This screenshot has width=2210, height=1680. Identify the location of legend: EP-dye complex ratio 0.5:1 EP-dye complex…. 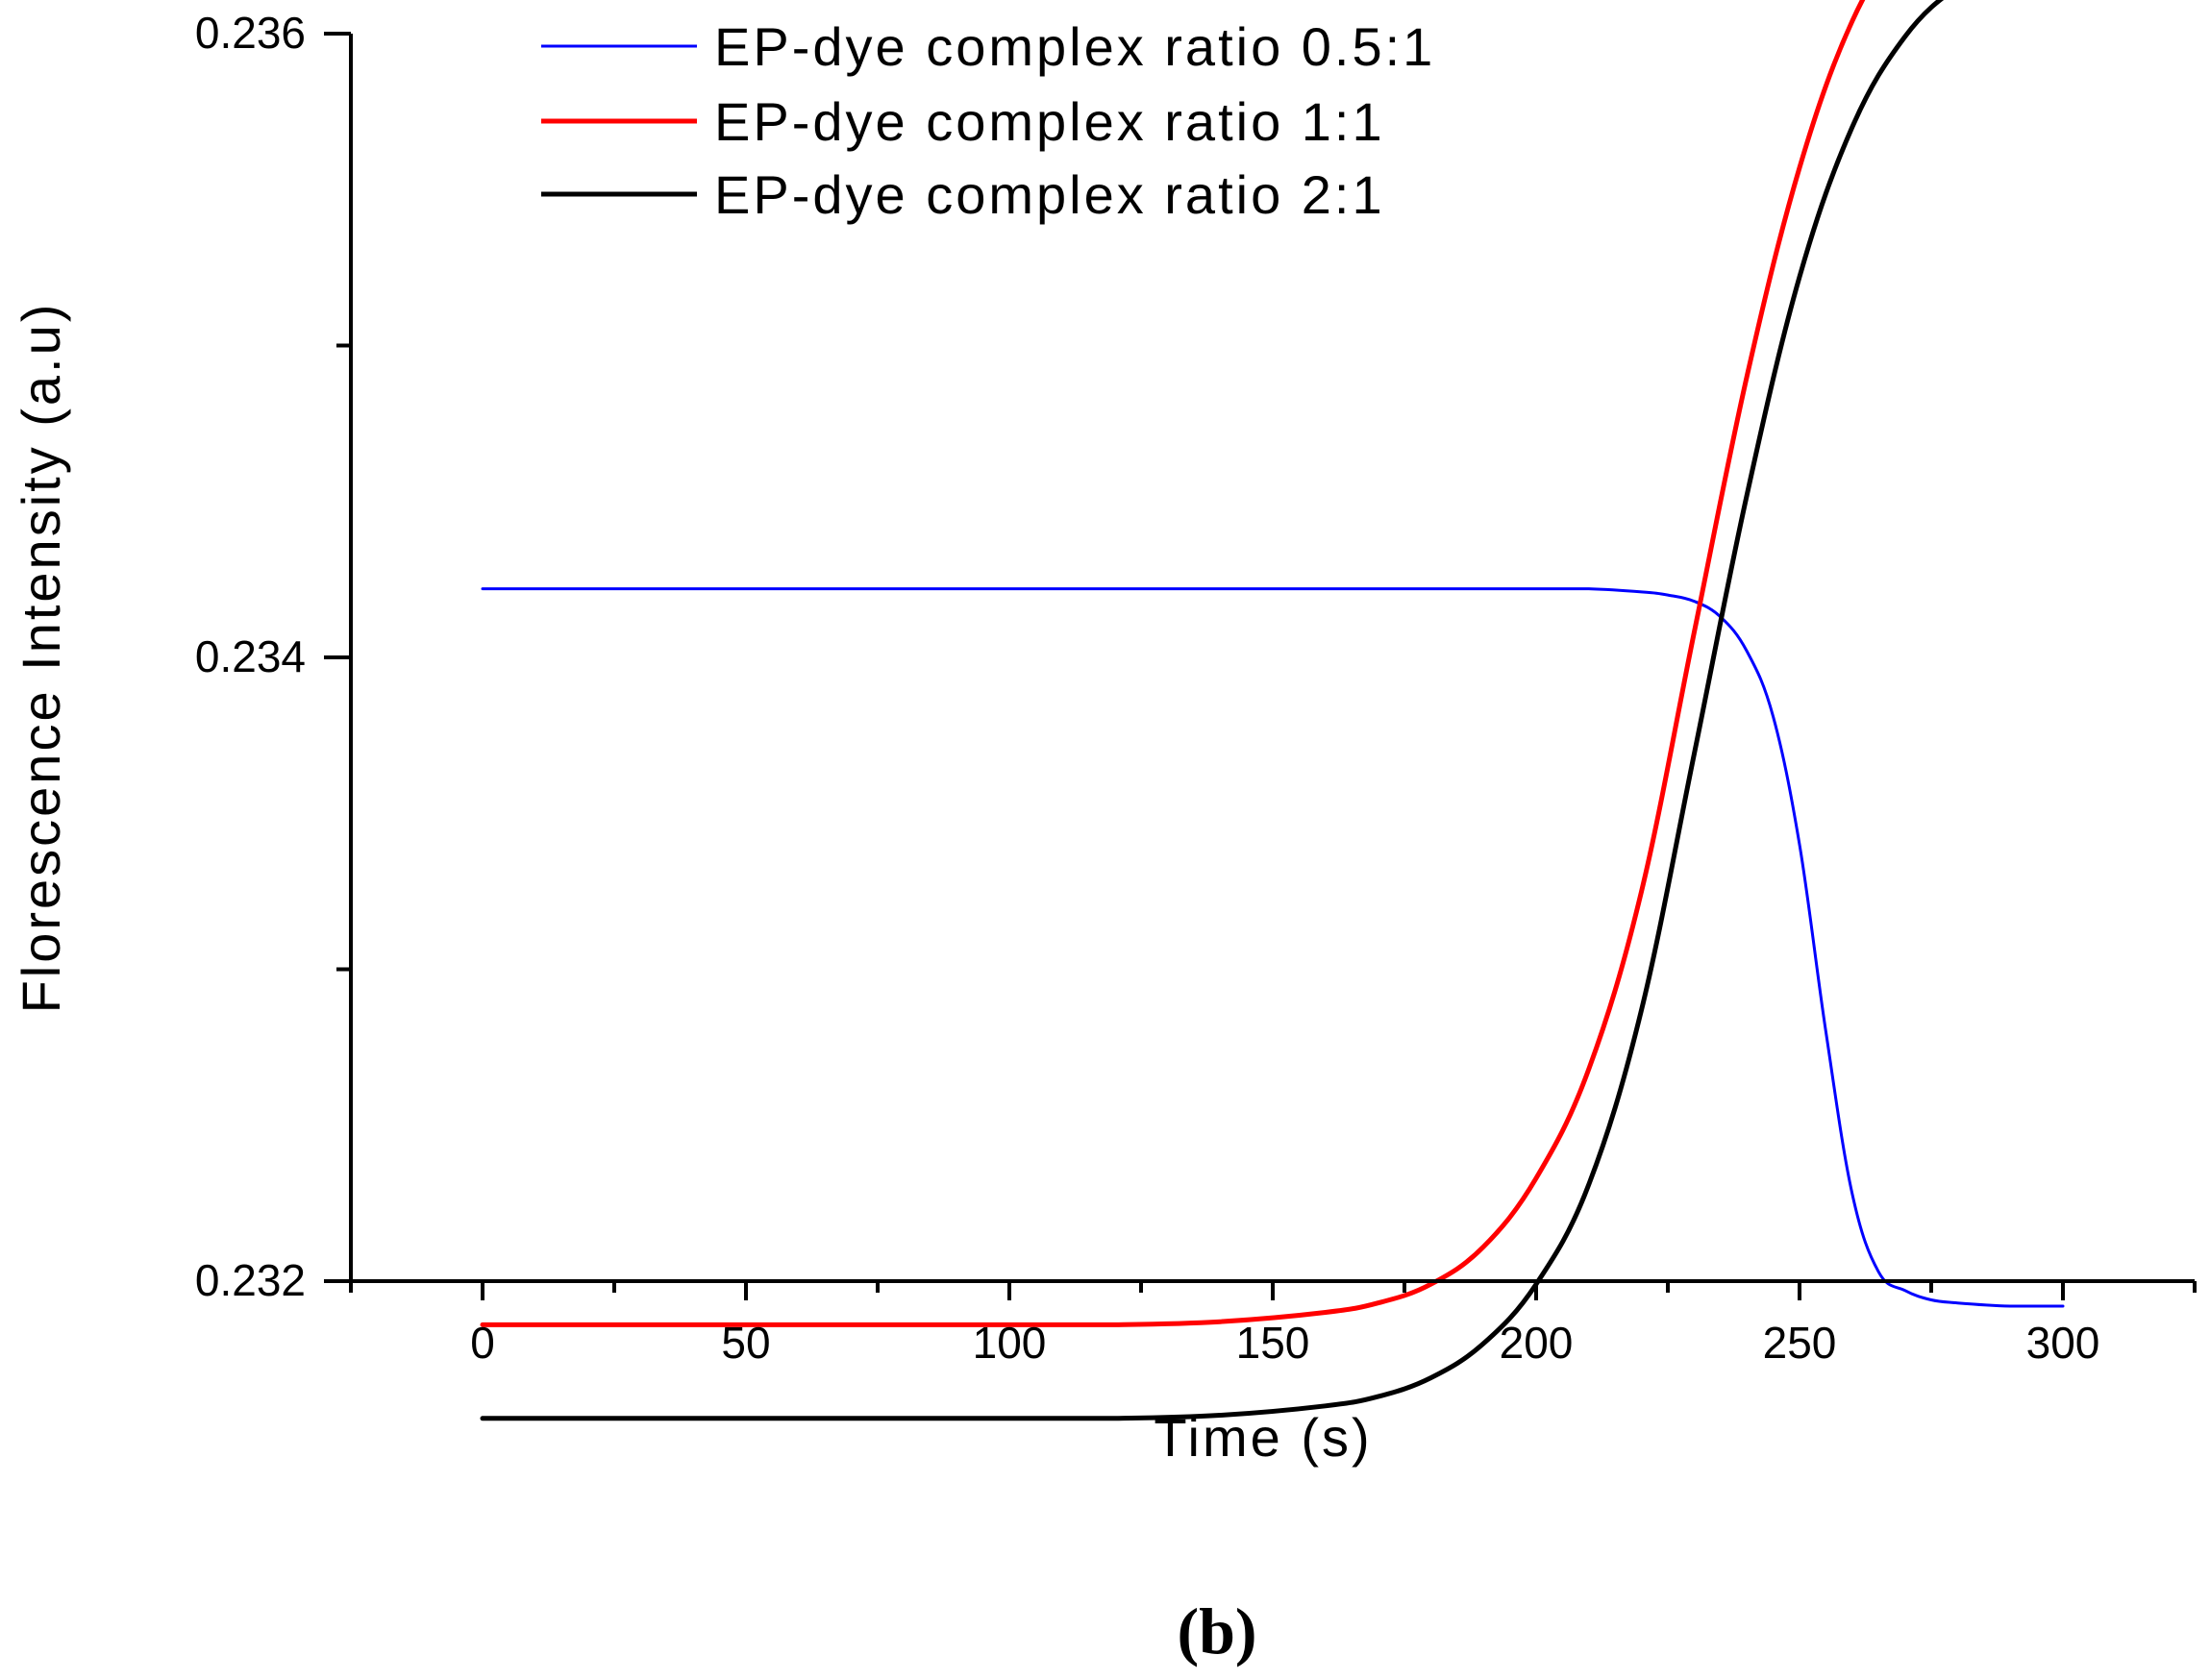
(988, 121).